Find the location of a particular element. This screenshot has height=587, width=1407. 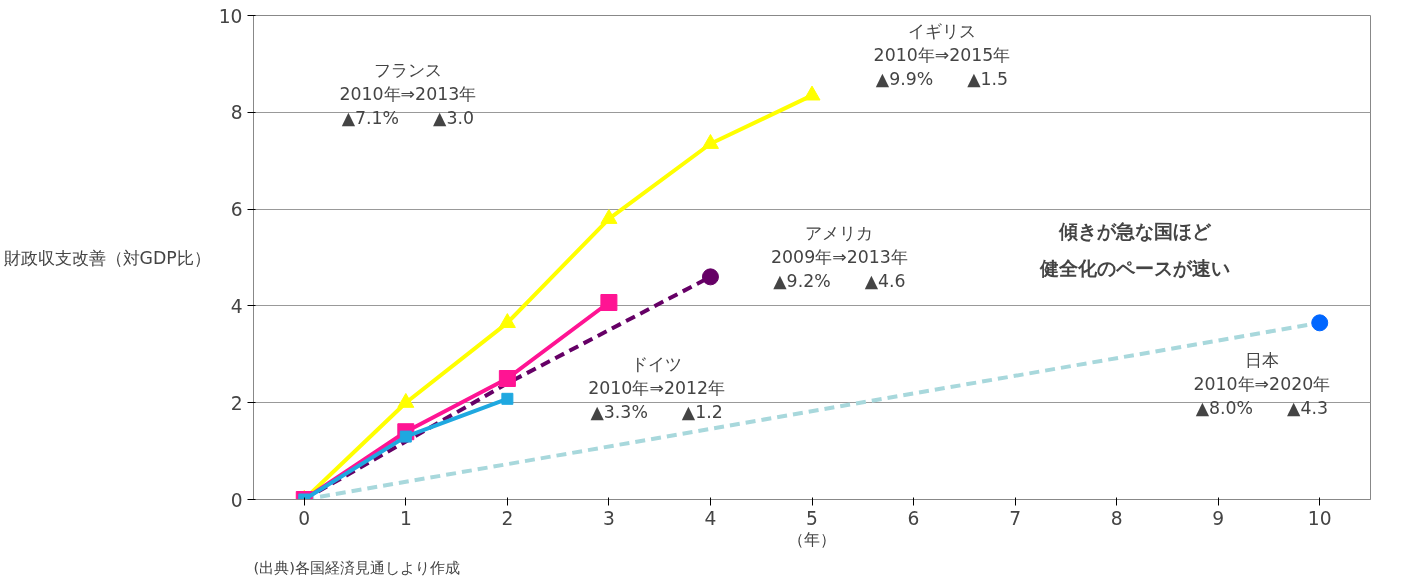

annotation: アメリカ 2009年⇒2013年 ▲9.2% ▲4.6 is located at coordinates (839, 257).